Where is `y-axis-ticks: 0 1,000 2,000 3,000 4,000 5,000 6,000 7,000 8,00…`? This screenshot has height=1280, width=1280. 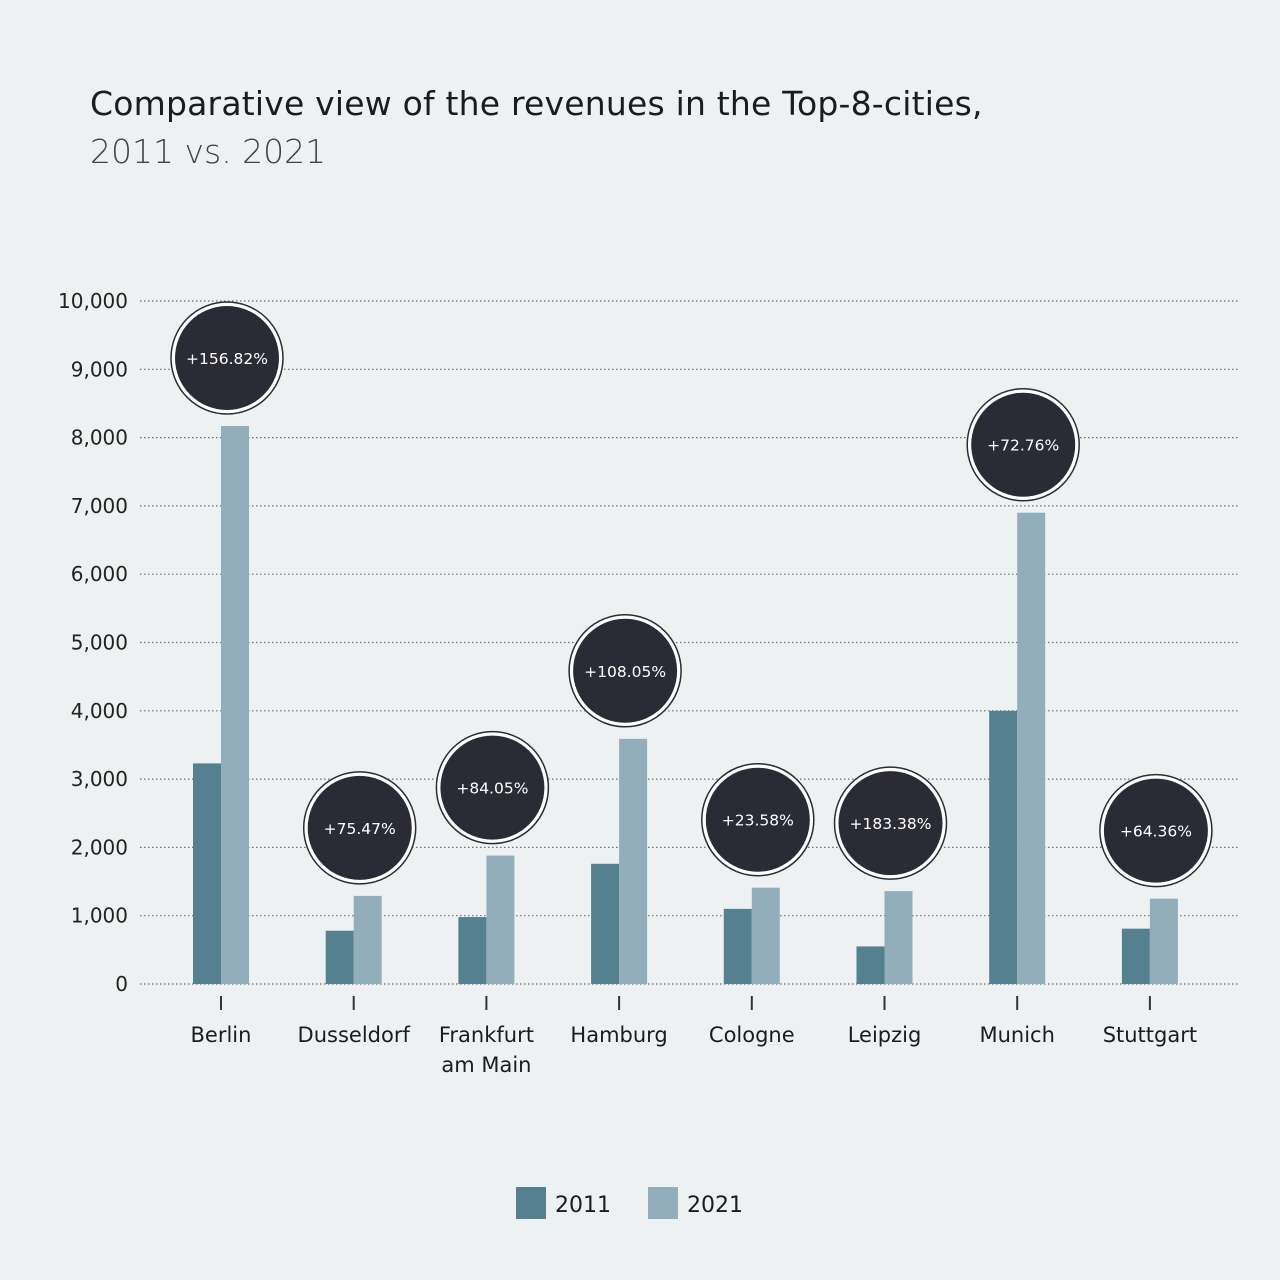 y-axis-ticks: 0 1,000 2,000 3,000 4,000 5,000 6,000 7,000 8,00… is located at coordinates (93, 642).